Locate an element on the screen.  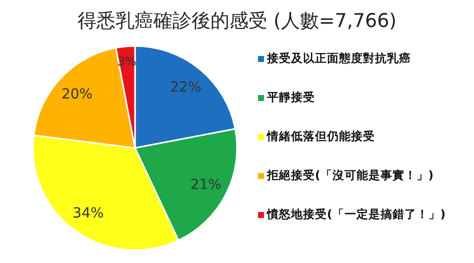
data-label: 21% is located at coordinates (206, 185).